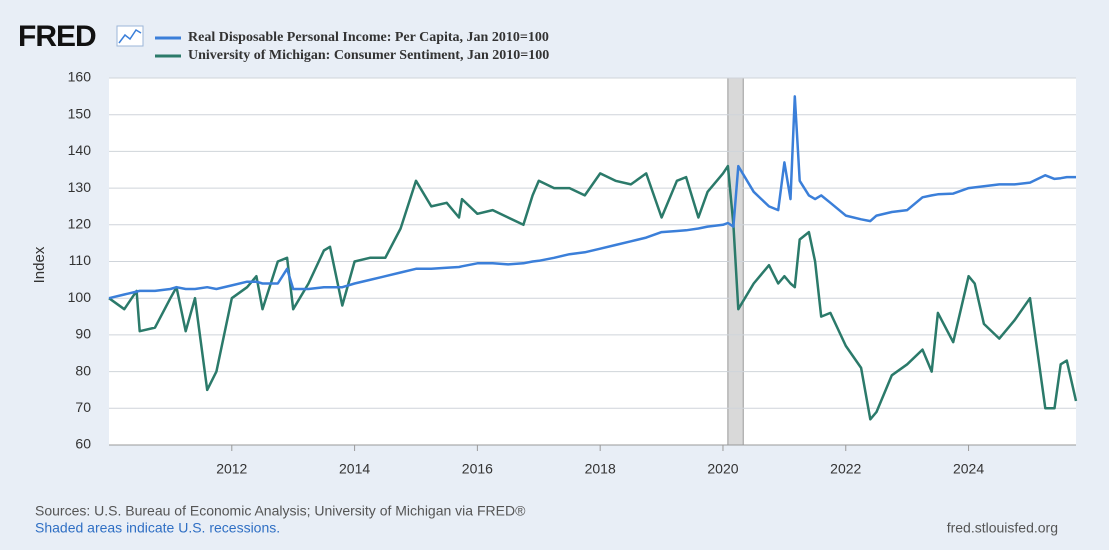  What do you see at coordinates (130, 36) in the screenshot?
I see `logo-icon` at bounding box center [130, 36].